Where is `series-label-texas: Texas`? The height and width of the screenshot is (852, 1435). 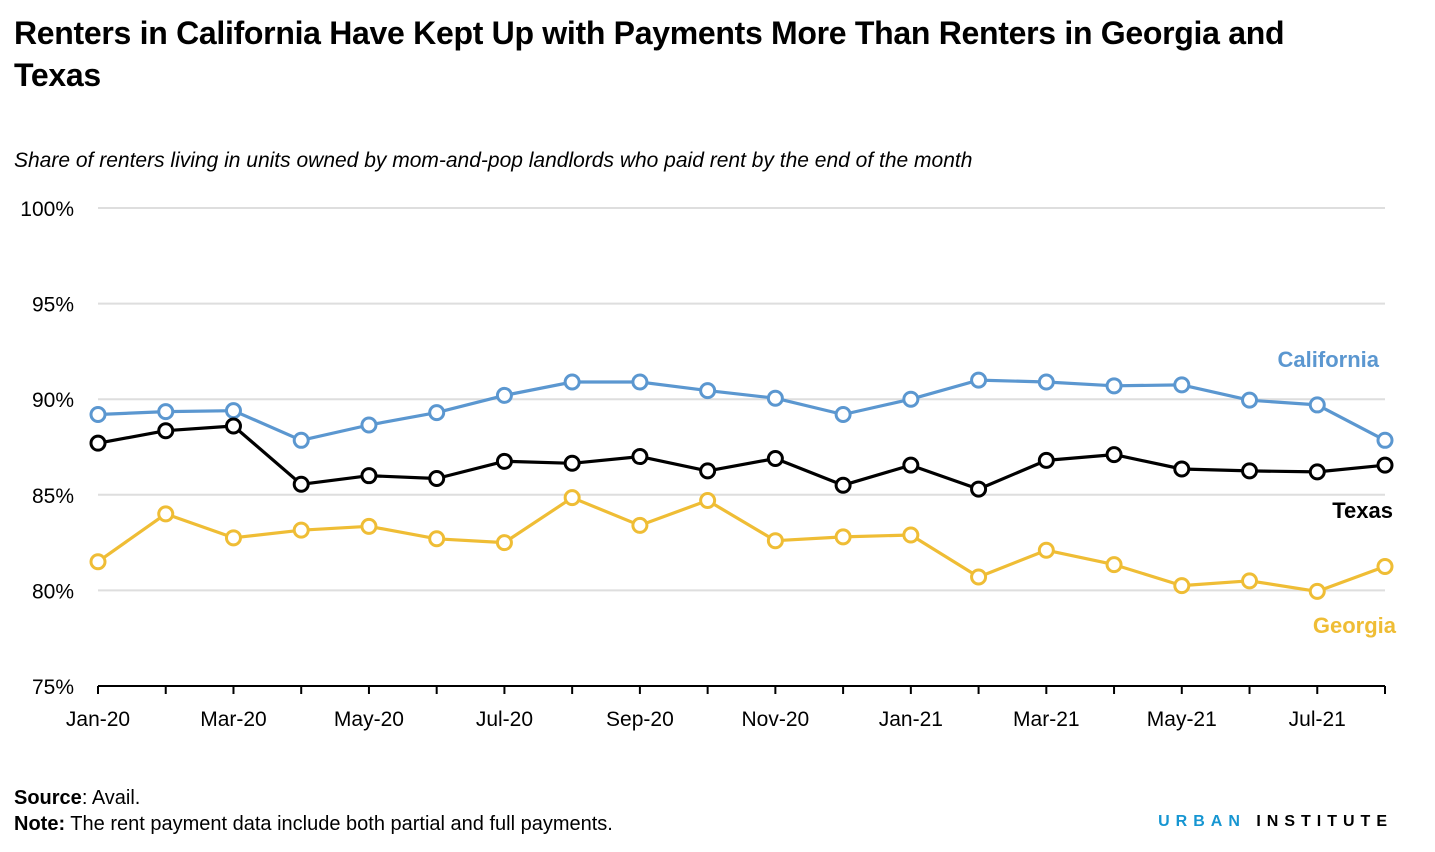 series-label-texas: Texas is located at coordinates (1362, 510).